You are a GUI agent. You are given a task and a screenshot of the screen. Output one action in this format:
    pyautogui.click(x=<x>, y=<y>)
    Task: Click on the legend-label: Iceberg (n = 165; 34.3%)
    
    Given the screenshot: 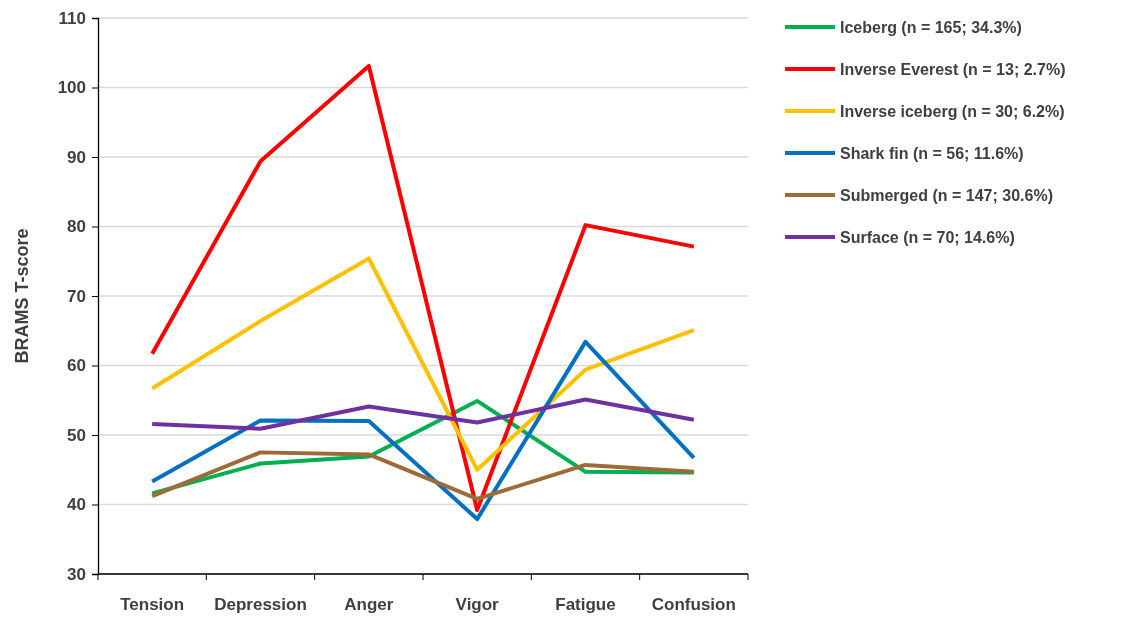 What is the action you would take?
    pyautogui.click(x=931, y=27)
    